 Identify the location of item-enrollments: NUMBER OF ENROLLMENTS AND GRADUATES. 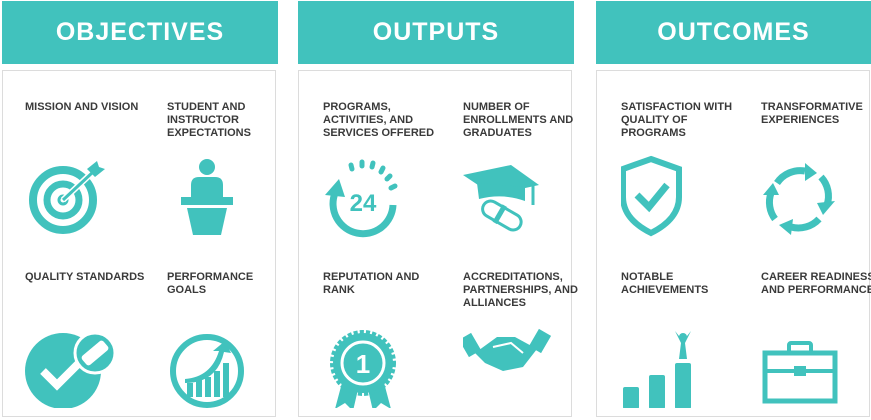
(525, 166).